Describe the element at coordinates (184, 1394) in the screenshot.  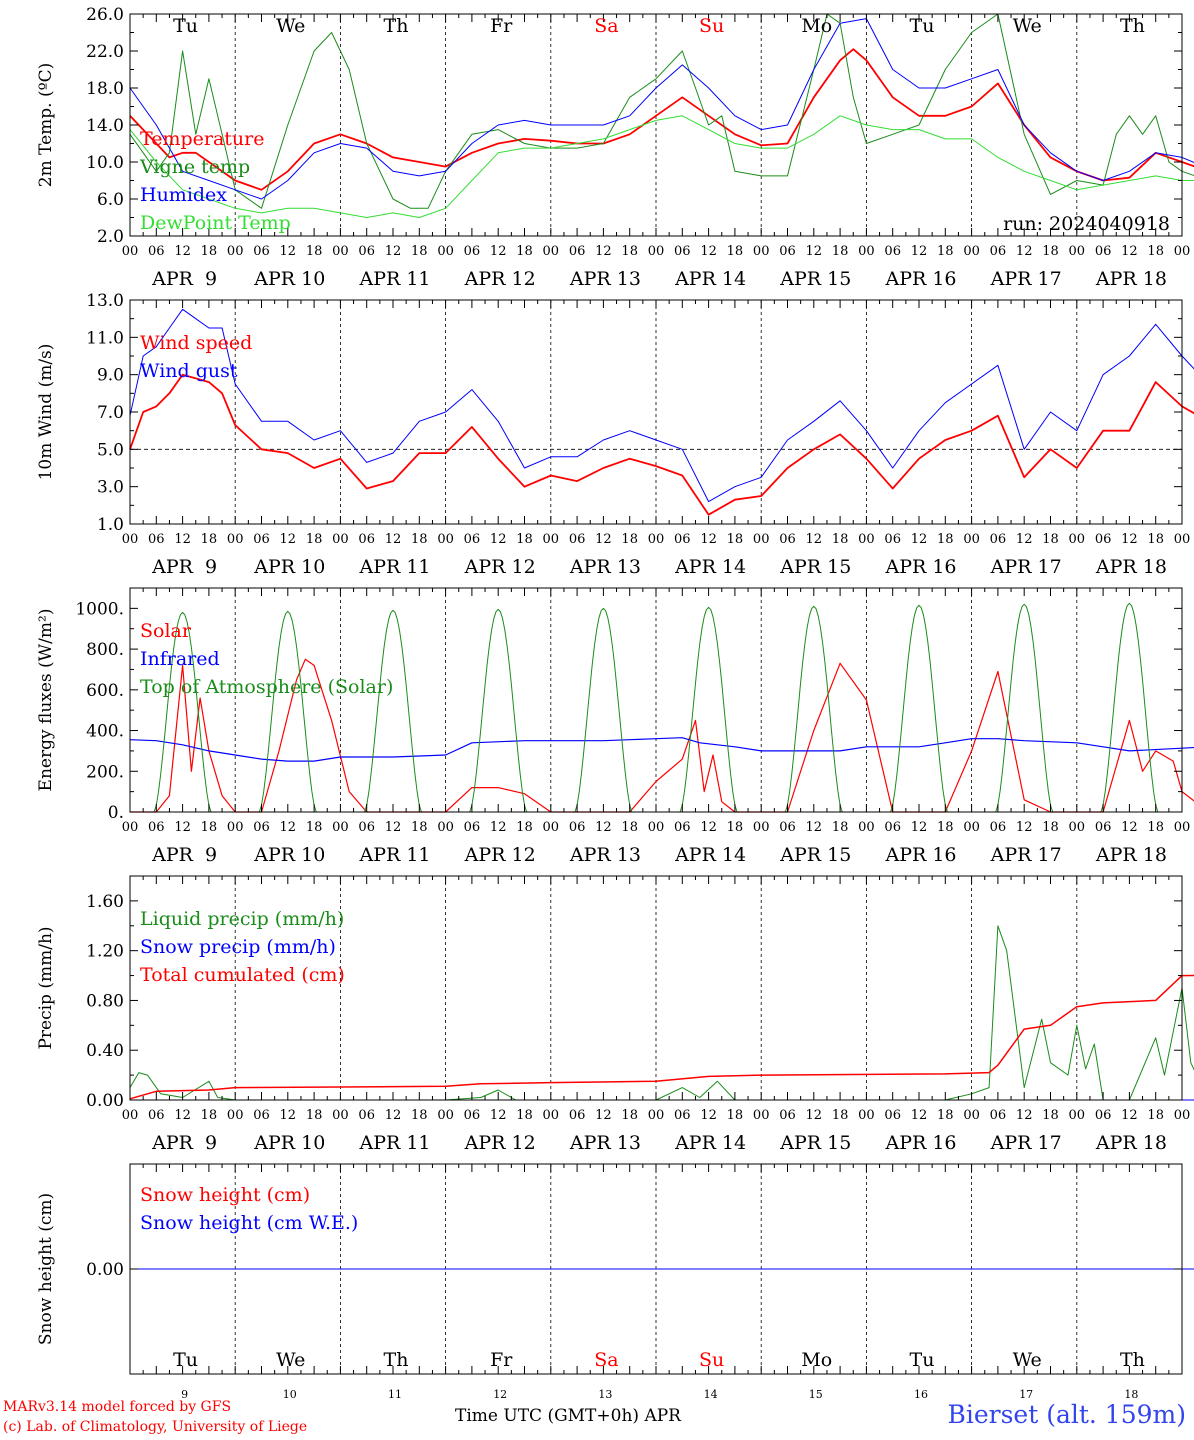
I see `day-number-label: 9` at that location.